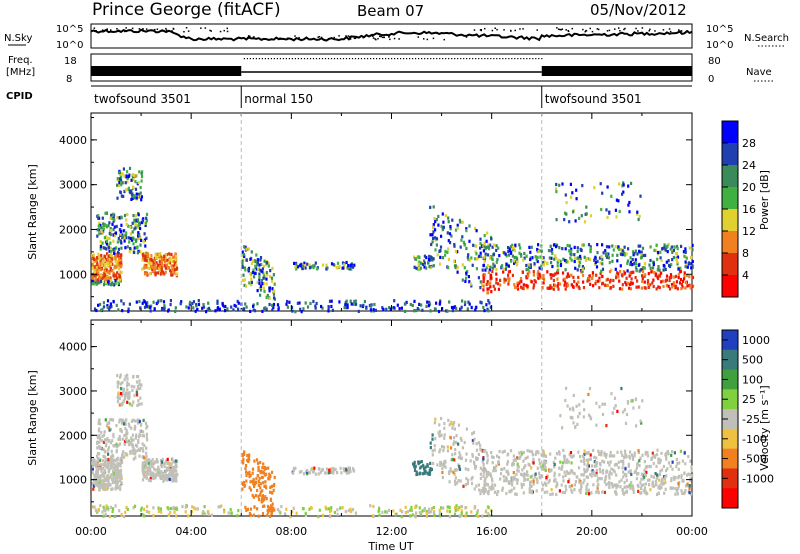  What do you see at coordinates (390, 11) in the screenshot?
I see `beam-title: Beam 07` at bounding box center [390, 11].